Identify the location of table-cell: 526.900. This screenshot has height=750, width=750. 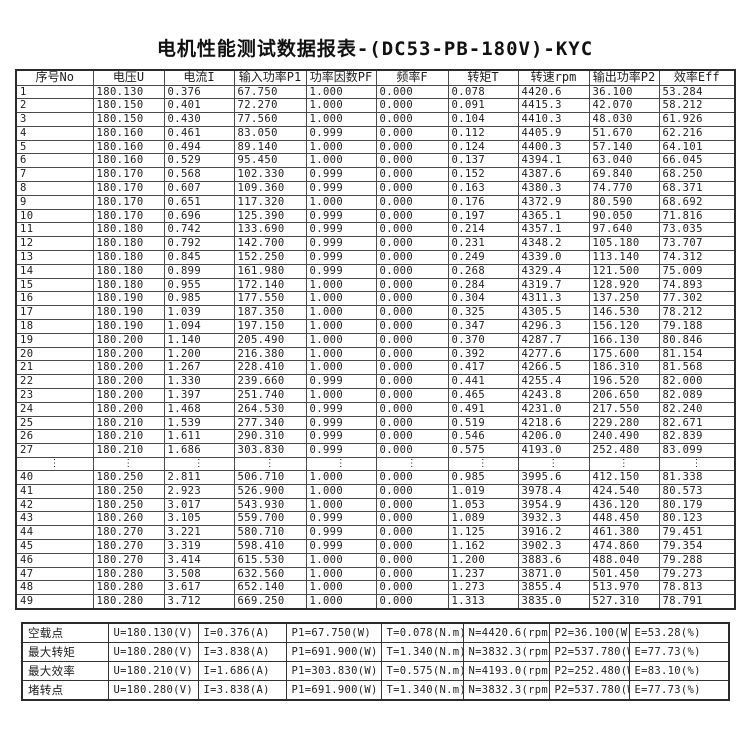
(270, 491).